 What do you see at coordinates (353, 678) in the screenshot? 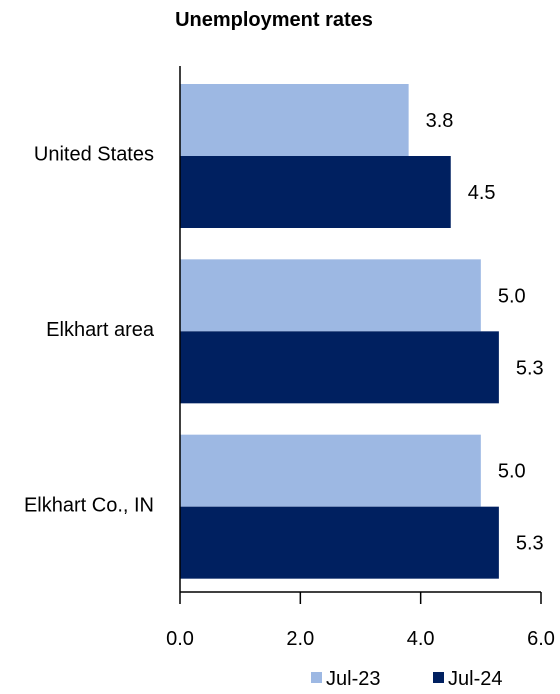
I see `legend-label-jul-23: Jul-23` at bounding box center [353, 678].